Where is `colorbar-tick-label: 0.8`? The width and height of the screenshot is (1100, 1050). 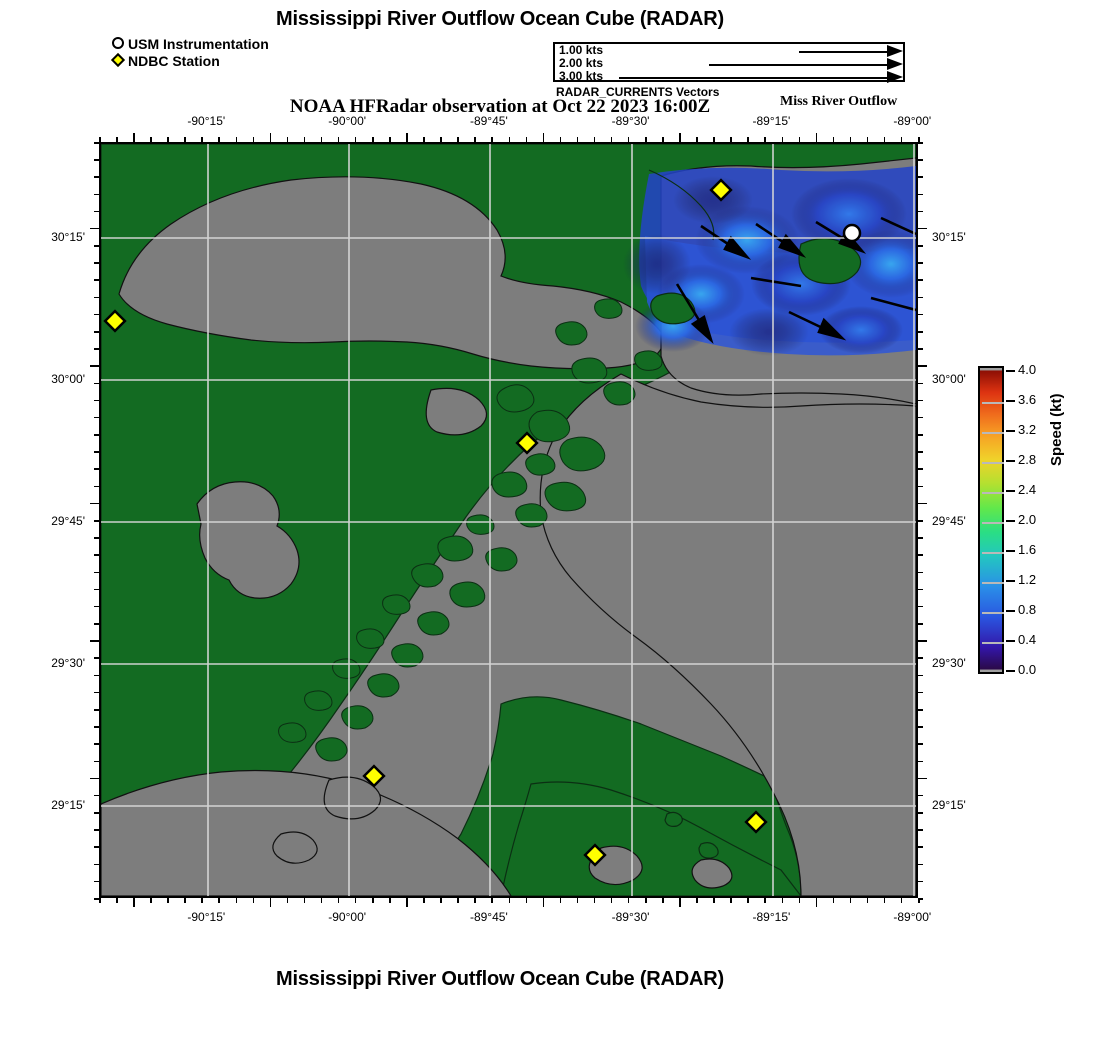
colorbar-tick-label: 0.8 is located at coordinates (1027, 609).